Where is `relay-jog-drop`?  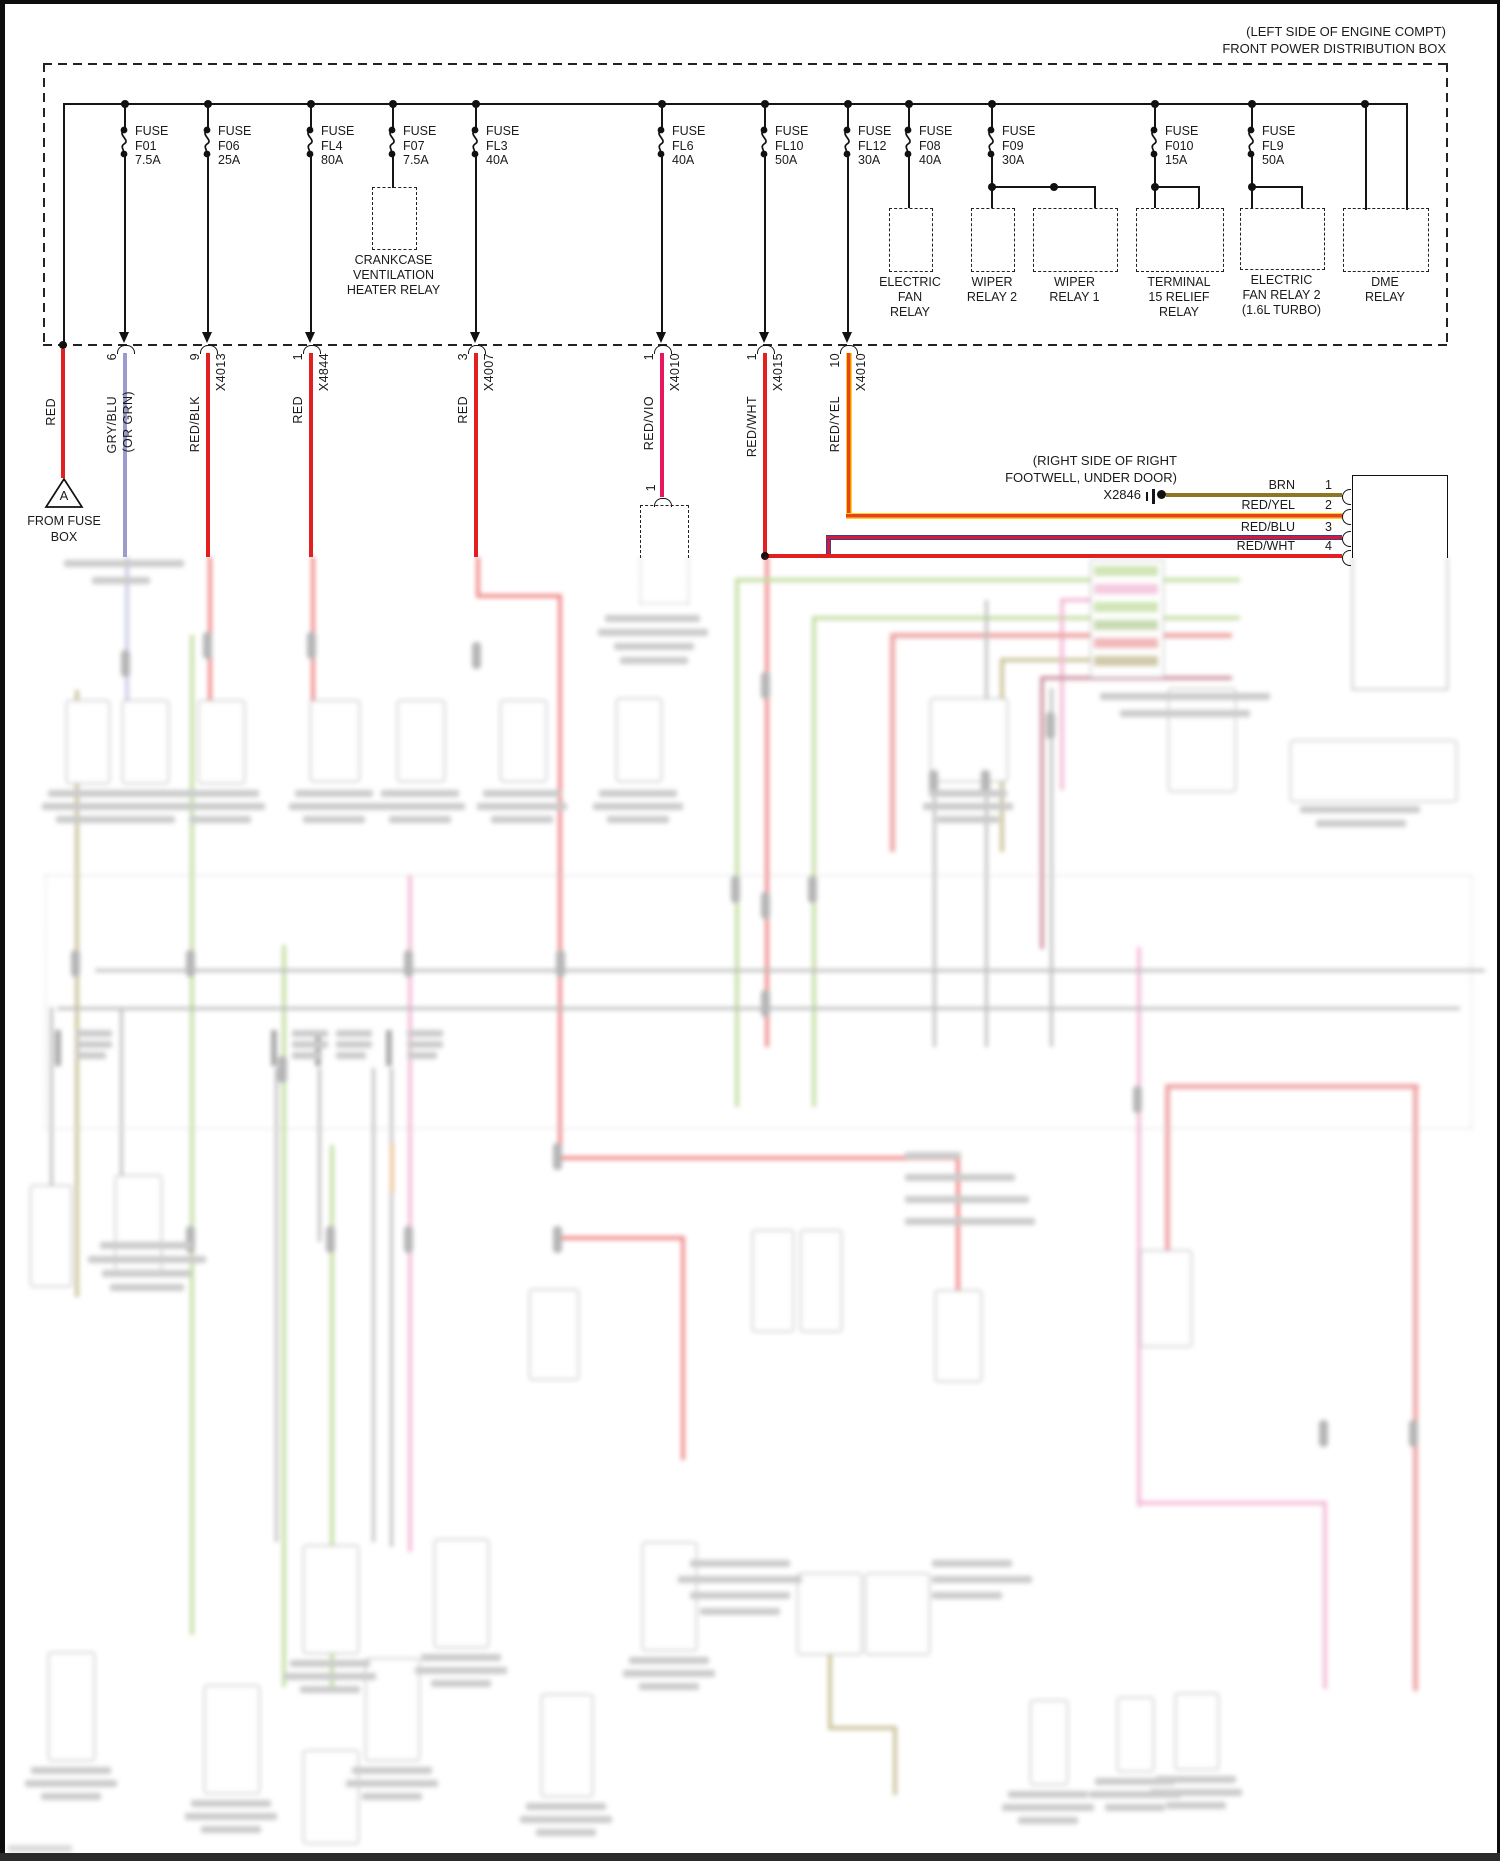
relay-jog-drop is located at coordinates (1302, 197).